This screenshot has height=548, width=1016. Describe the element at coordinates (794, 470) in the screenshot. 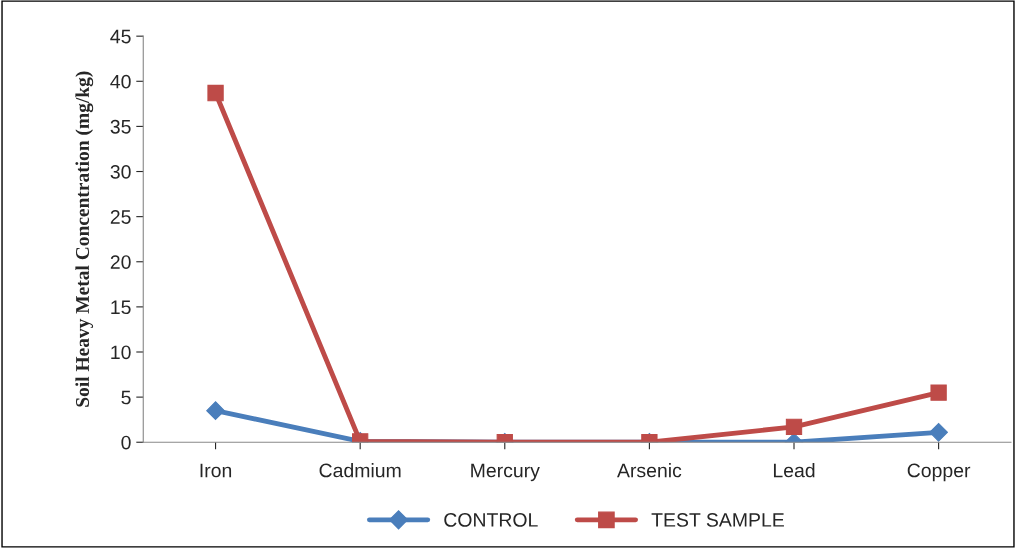

I see `x-tick-label: Lead` at that location.